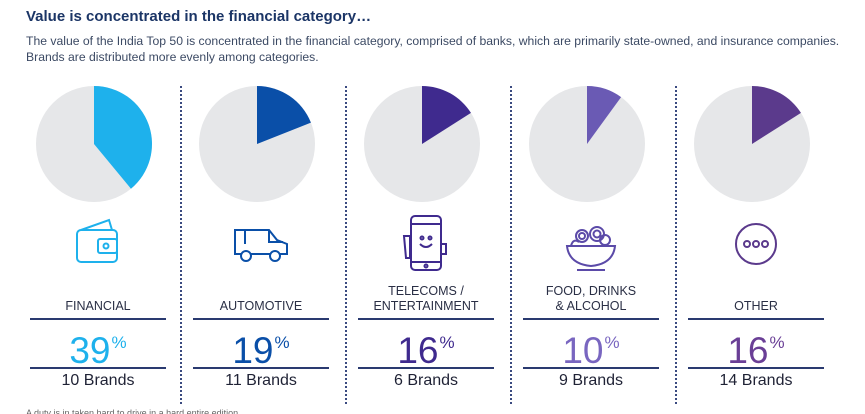 This screenshot has width=865, height=414. Describe the element at coordinates (426, 298) in the screenshot. I see `category-label: TELECOMS / ENTERTAINMENT` at that location.